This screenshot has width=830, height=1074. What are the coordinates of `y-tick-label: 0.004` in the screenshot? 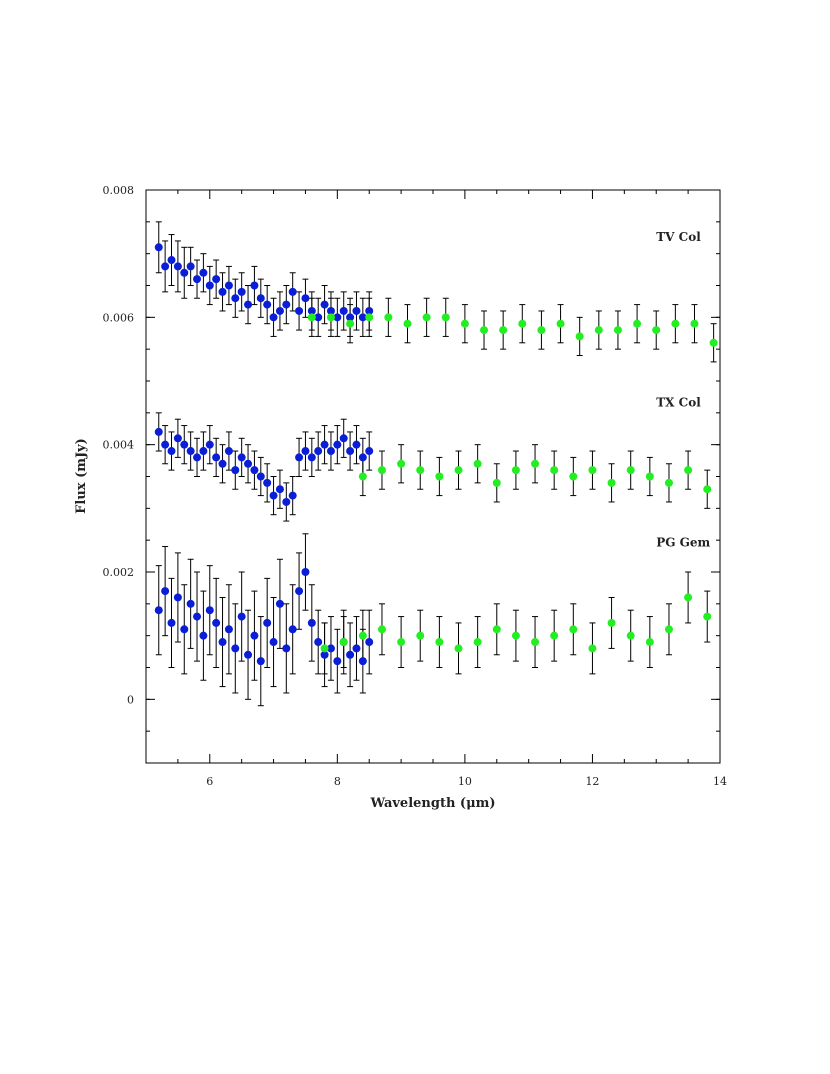 It's located at (119, 445).